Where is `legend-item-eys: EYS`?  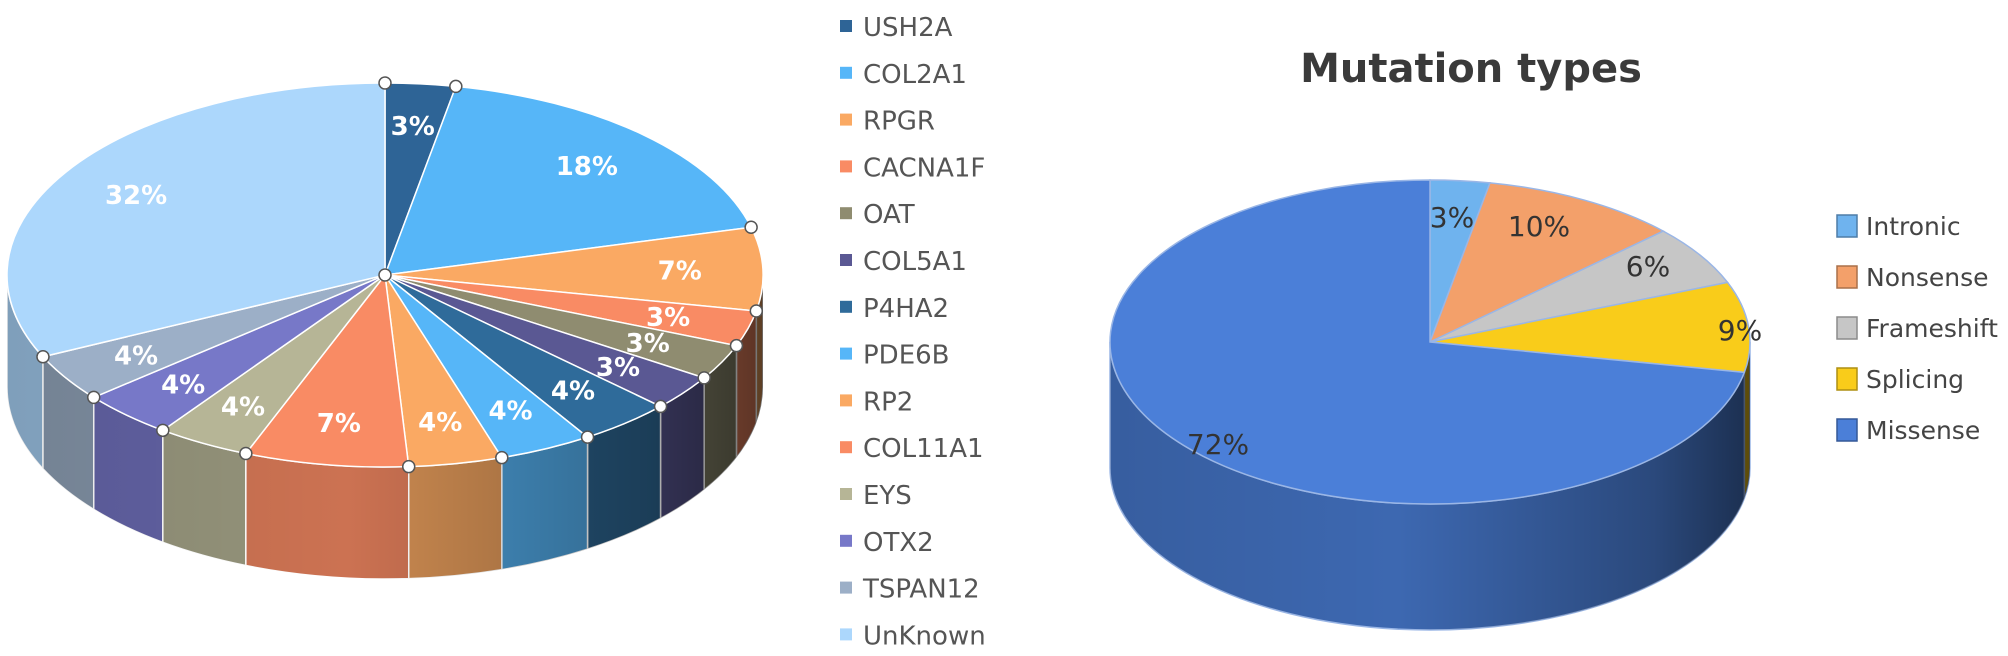 legend-item-eys: EYS is located at coordinates (876, 496).